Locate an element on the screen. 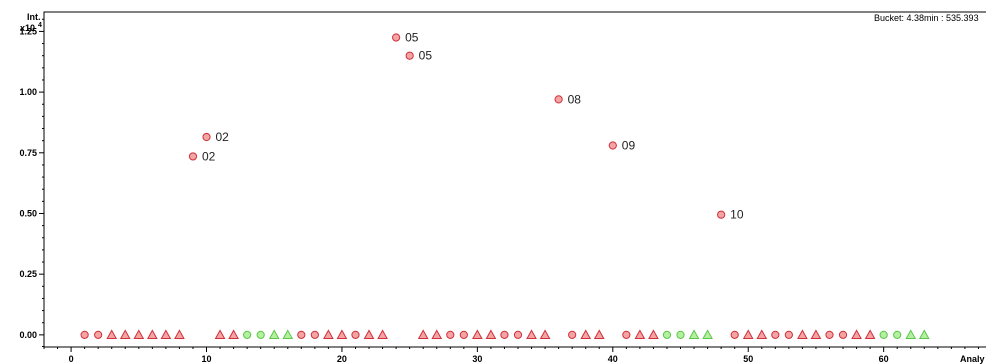  y-tick-label: 1.25 is located at coordinates (28, 31).